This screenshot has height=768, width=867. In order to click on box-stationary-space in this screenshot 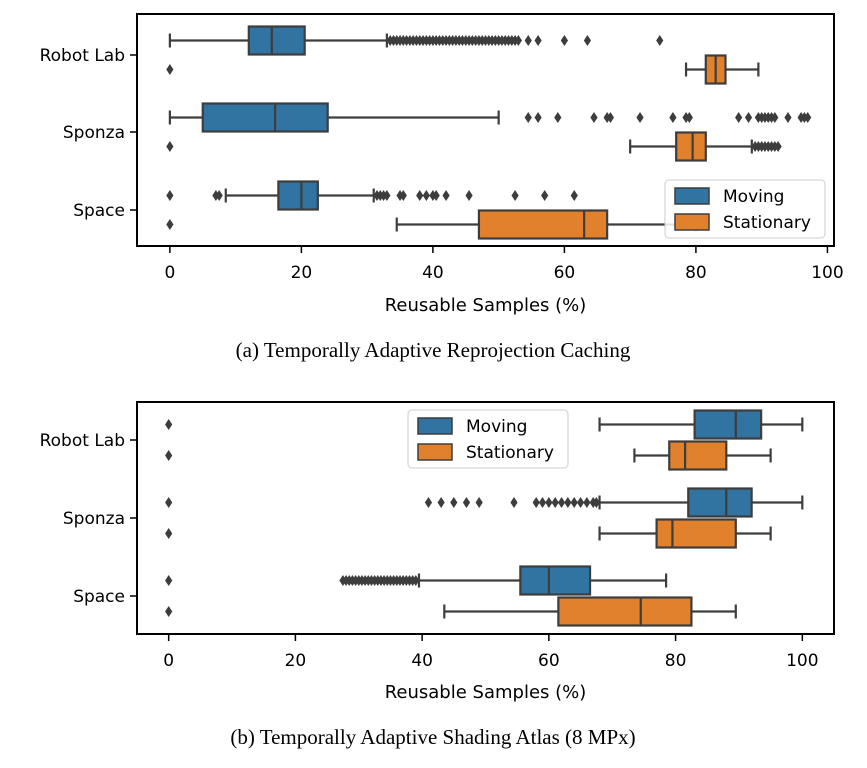, I will do `click(432, 224)`.